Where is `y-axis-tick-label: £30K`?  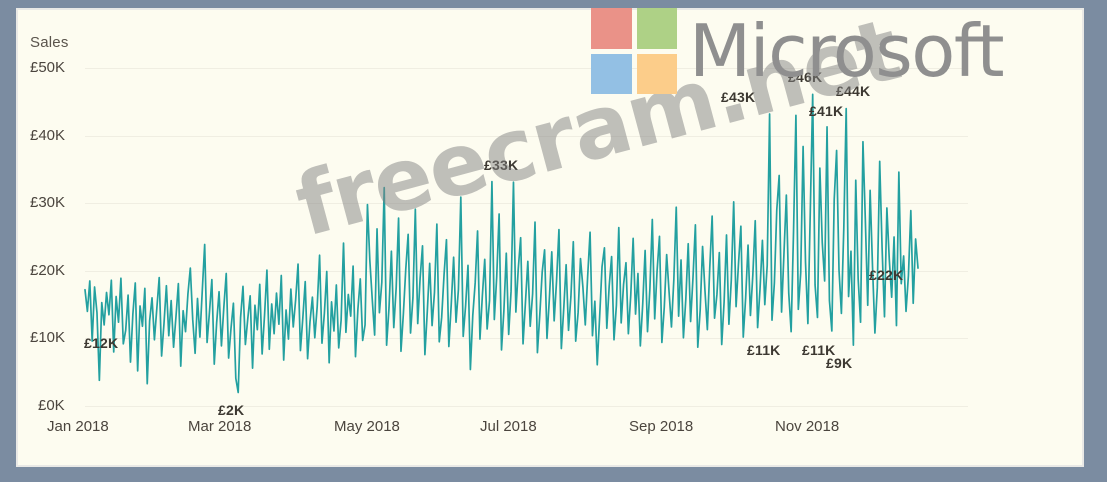 y-axis-tick-label: £30K is located at coordinates (48, 202).